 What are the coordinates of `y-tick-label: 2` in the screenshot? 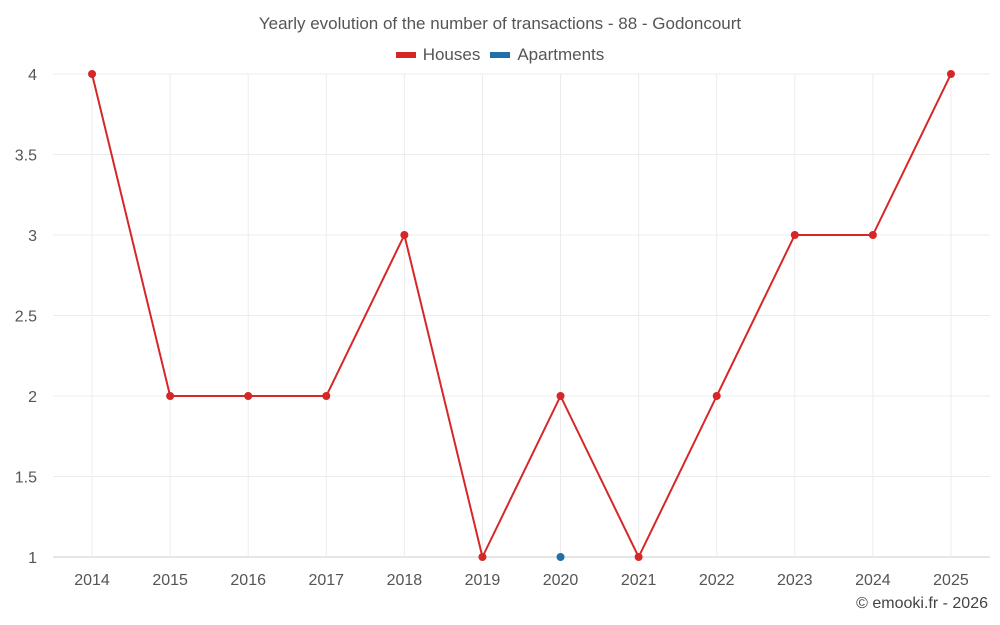 It's located at (32, 397).